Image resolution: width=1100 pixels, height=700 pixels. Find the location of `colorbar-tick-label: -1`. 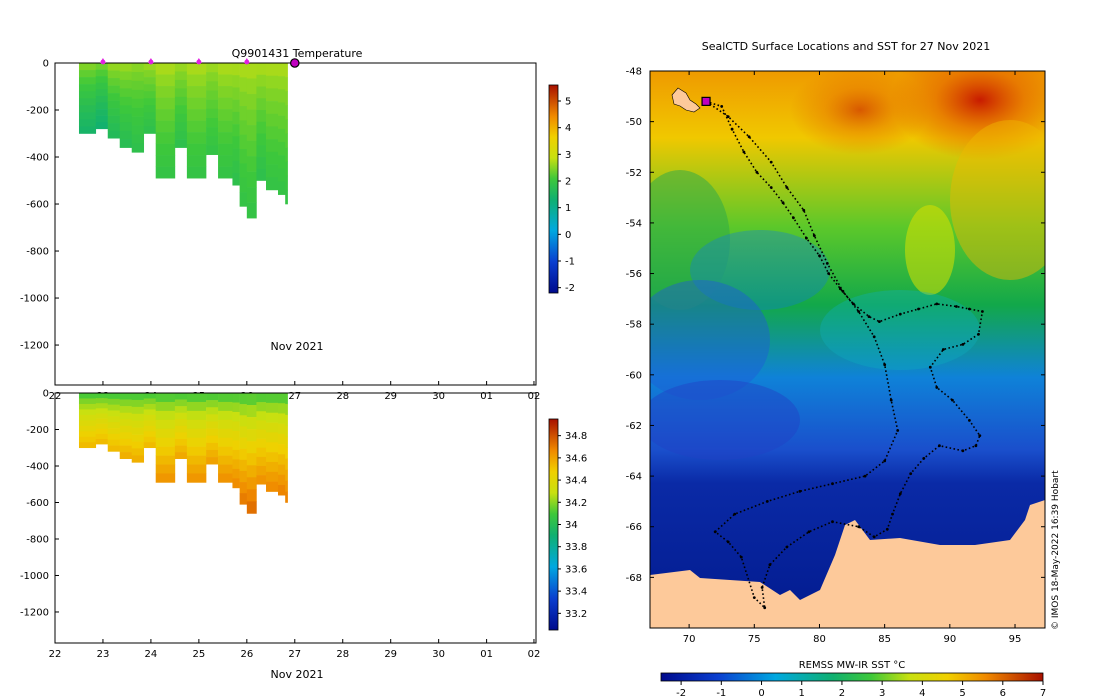

colorbar-tick-label: -1 is located at coordinates (570, 262).